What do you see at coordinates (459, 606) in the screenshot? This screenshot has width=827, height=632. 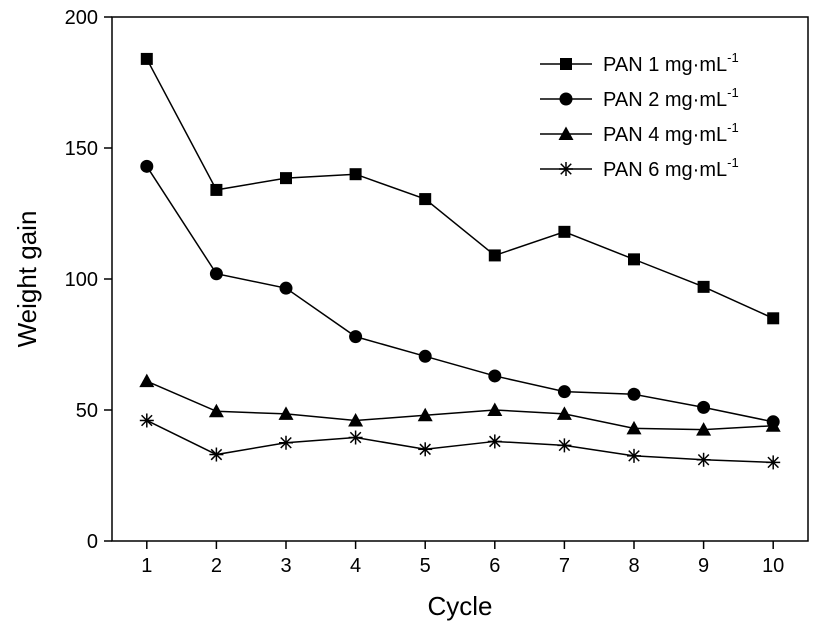 I see `x-axis-title: Cycle` at bounding box center [459, 606].